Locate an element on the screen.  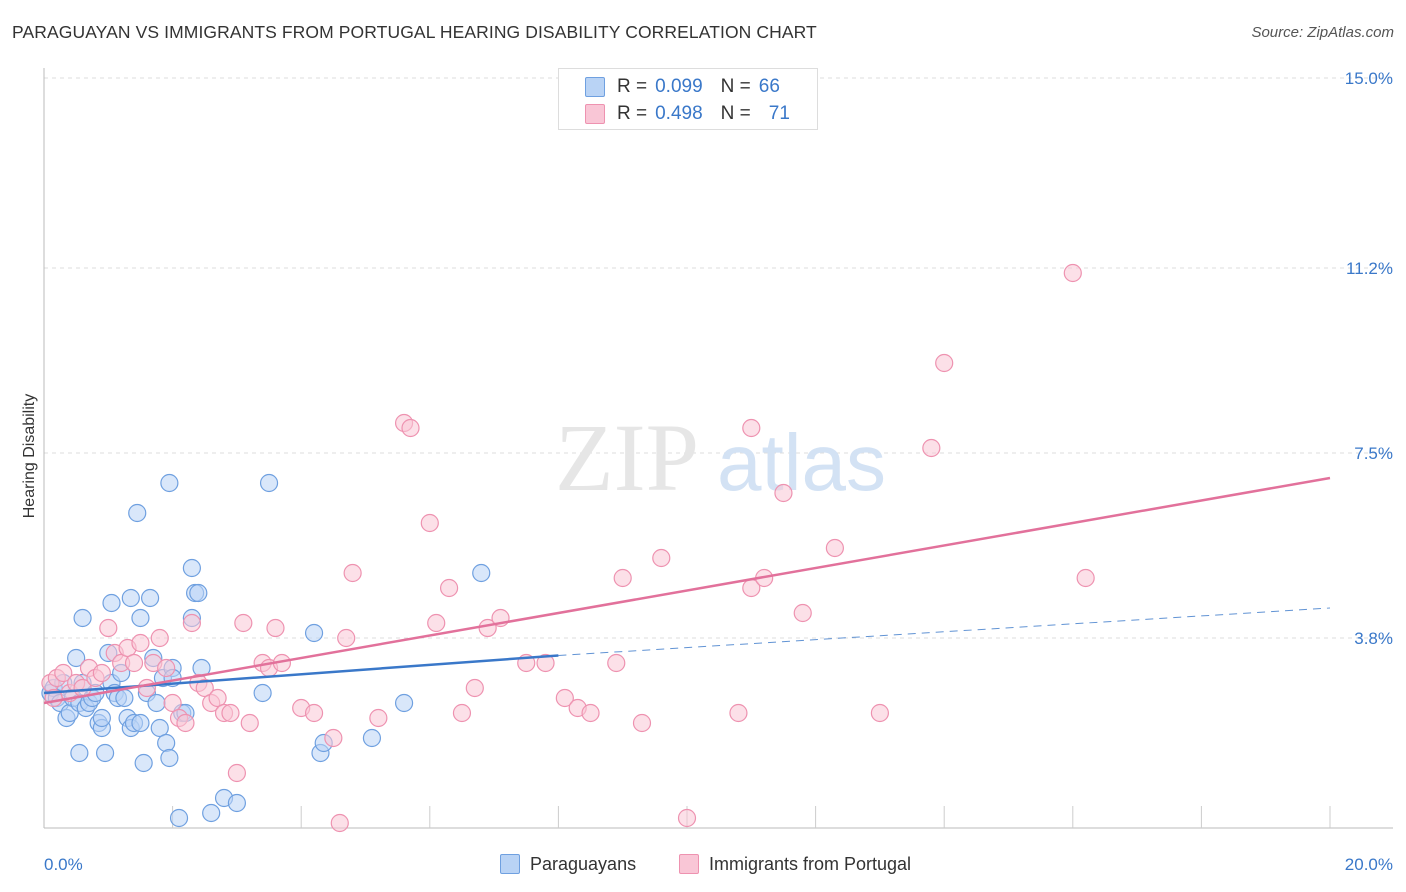
y-tick-label: 3.8% is located at coordinates (1373, 638).